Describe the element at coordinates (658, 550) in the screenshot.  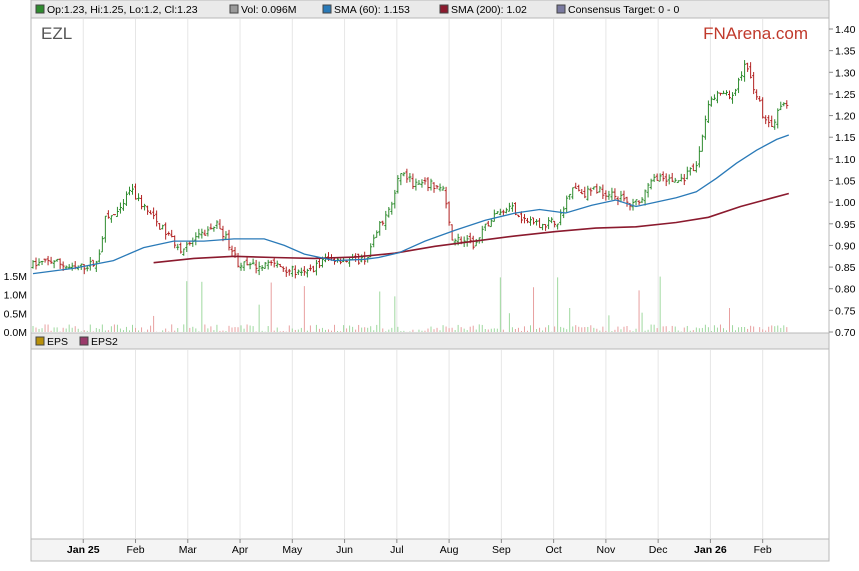
I see `time-tick-label: Dec` at that location.